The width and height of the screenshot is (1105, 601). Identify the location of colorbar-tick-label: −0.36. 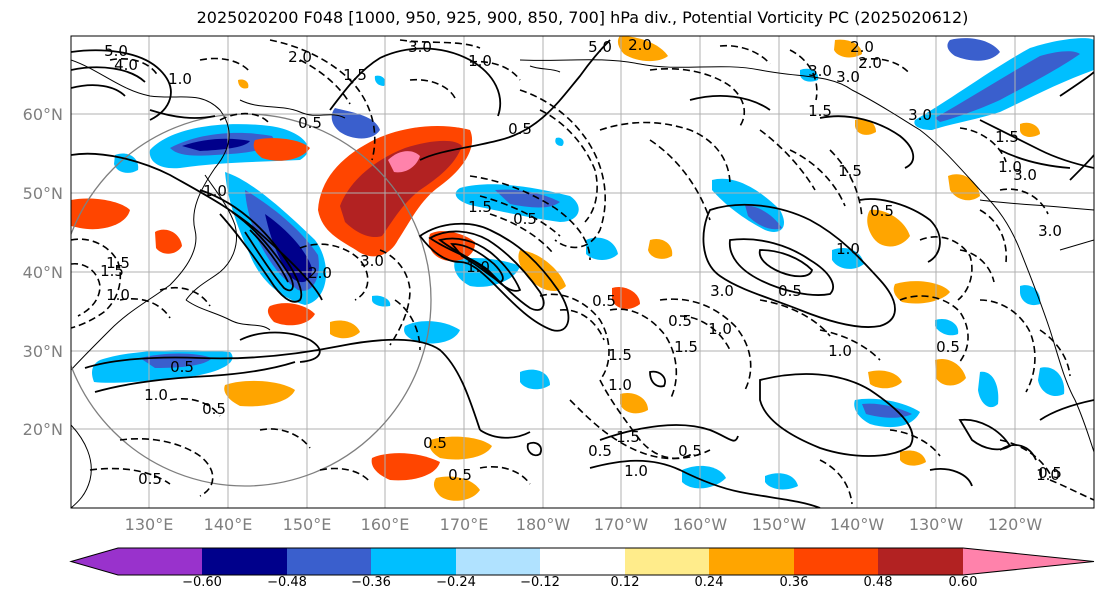
(371, 582).